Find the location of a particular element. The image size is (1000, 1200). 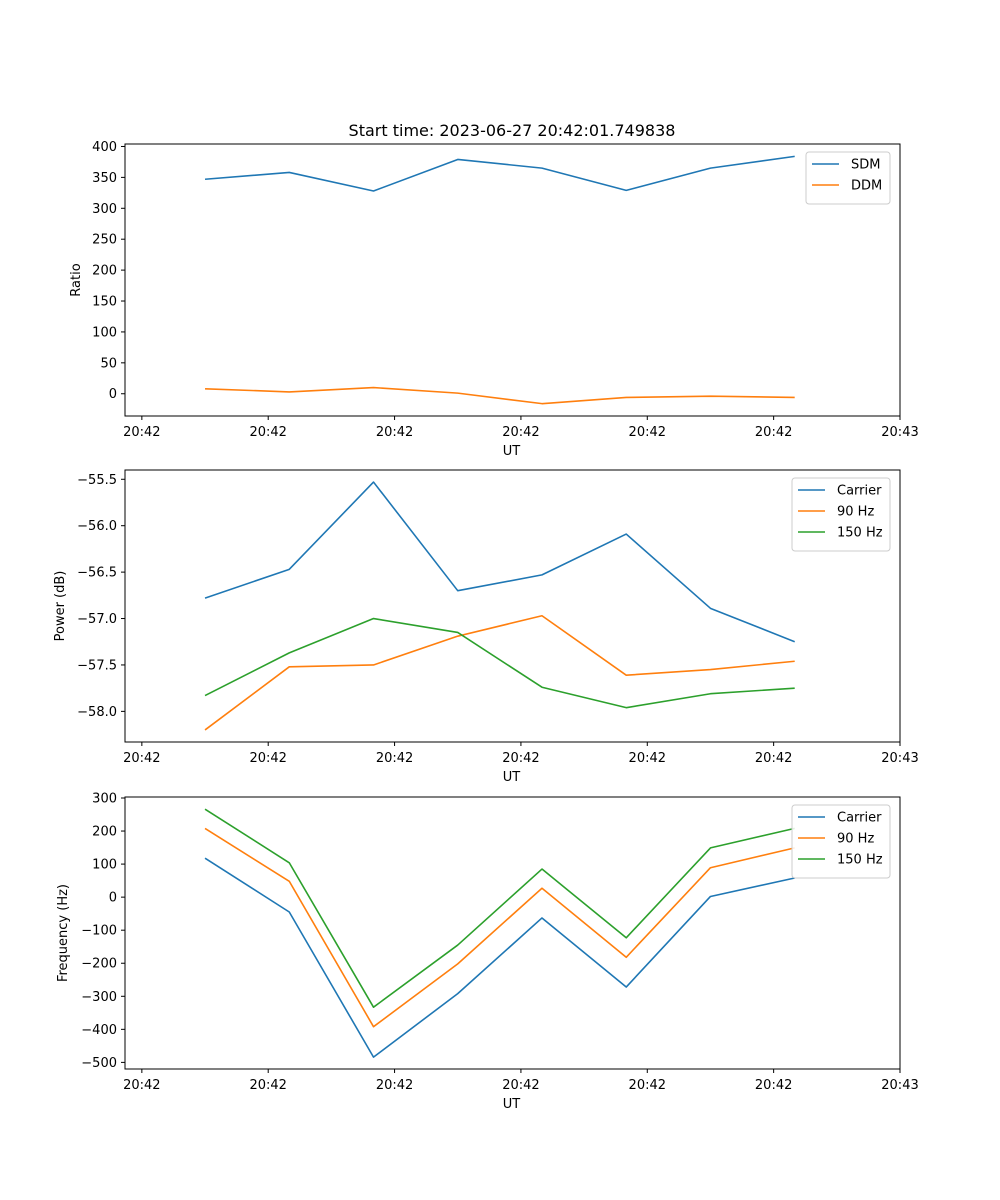

figure-title: Start time: 2023-06-27 20:42:01.749838 is located at coordinates (512, 130).